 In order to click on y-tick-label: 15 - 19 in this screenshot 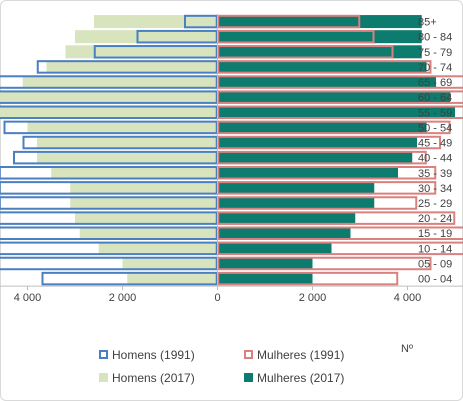, I will do `click(435, 234)`.